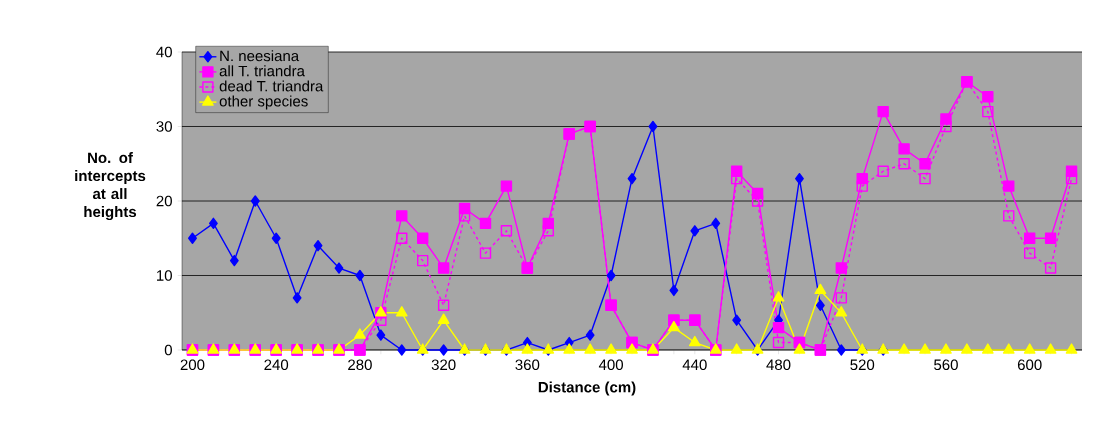 The image size is (1103, 430). What do you see at coordinates (694, 365) in the screenshot?
I see `x-tick-label: 440` at bounding box center [694, 365].